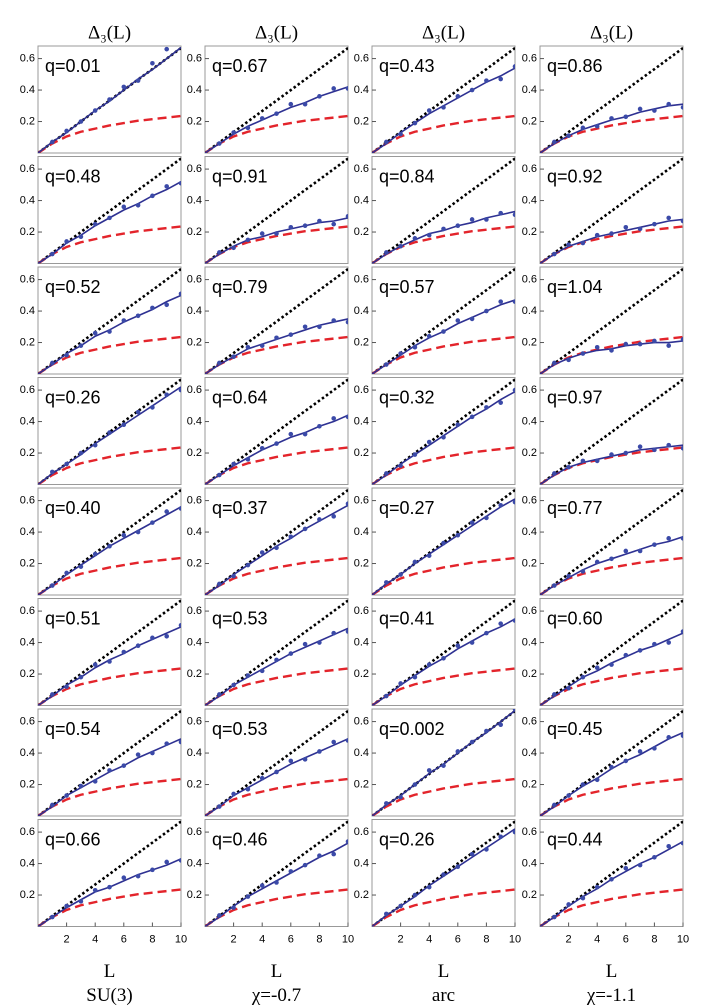 The width and height of the screenshot is (713, 1008). I want to click on x-tick-label: 6, so click(124, 939).